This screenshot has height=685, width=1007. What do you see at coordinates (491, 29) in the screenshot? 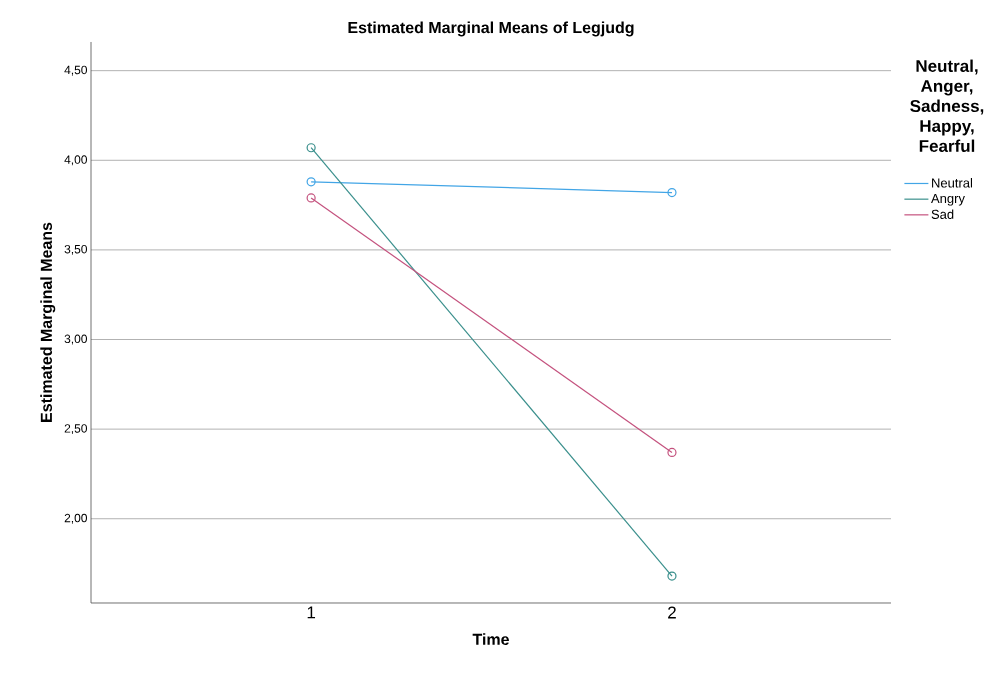
I see `chart-title: Estimated Marginal Means of Legjudg` at bounding box center [491, 29].